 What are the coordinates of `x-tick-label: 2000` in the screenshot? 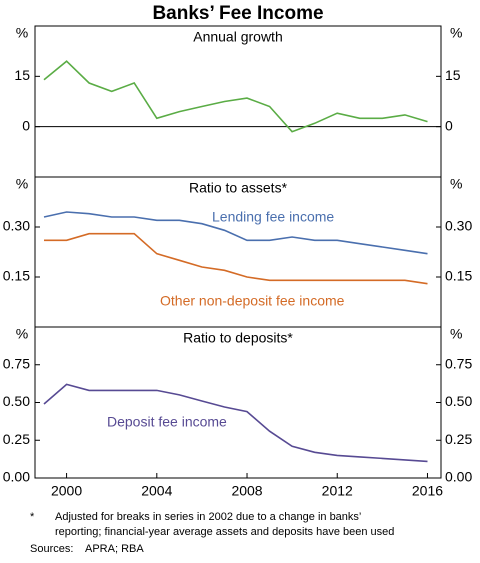 It's located at (66, 491).